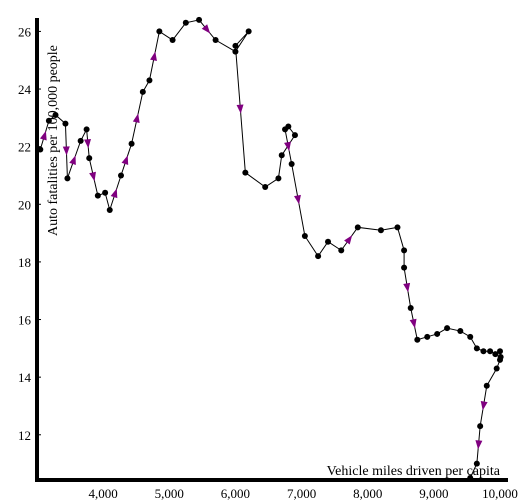 This screenshot has width=520, height=500. I want to click on x-tick-label: 4,000, so click(103, 493).